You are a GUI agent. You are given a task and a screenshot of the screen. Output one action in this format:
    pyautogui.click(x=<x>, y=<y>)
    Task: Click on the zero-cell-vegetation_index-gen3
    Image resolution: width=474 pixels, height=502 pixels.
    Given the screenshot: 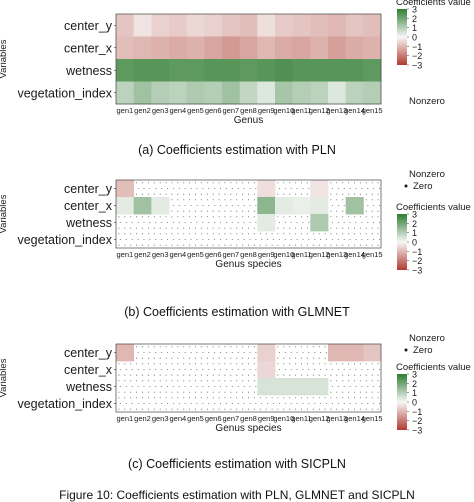 What is the action you would take?
    pyautogui.click(x=161, y=239)
    